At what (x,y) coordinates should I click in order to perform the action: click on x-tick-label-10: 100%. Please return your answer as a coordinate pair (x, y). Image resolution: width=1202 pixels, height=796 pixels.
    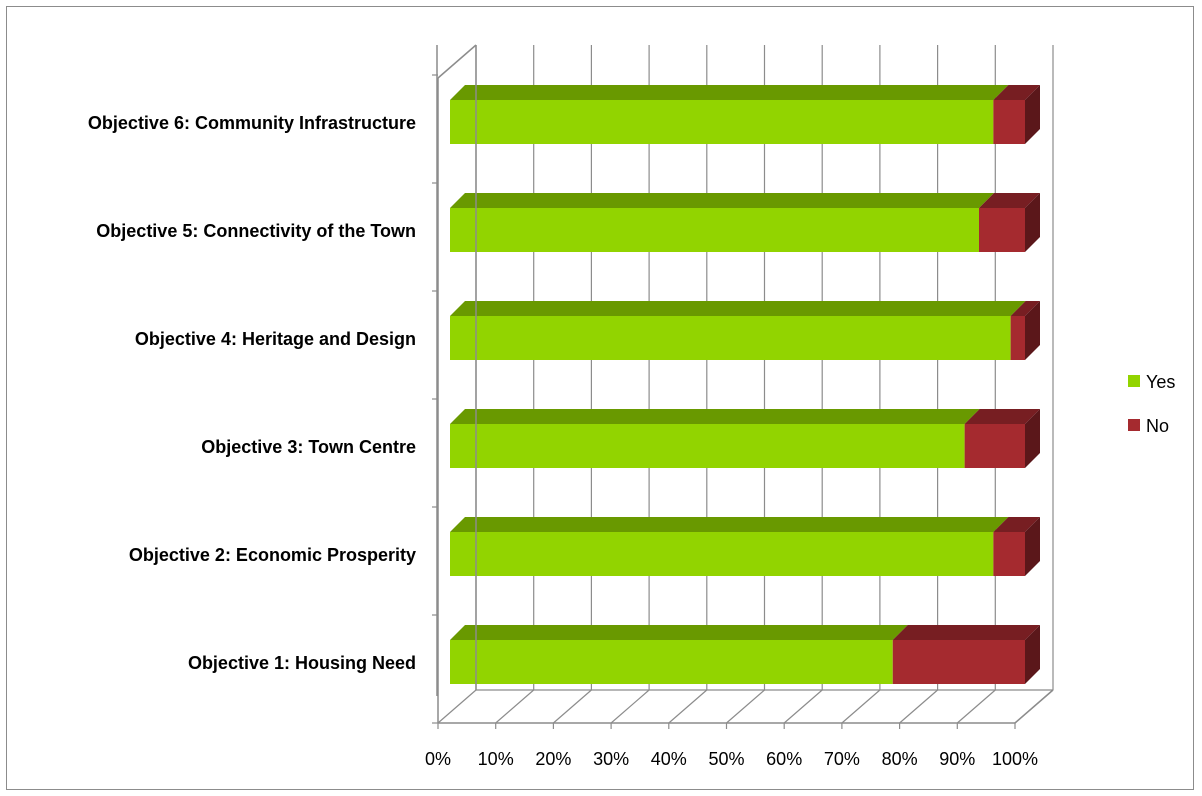
    Looking at the image, I should click on (1015, 759).